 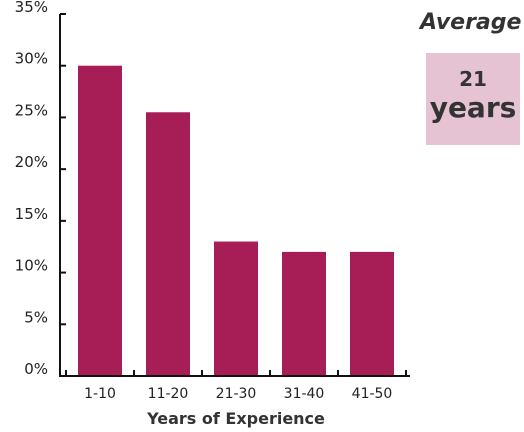 What do you see at coordinates (31, 214) in the screenshot?
I see `y-tick-label: 15%` at bounding box center [31, 214].